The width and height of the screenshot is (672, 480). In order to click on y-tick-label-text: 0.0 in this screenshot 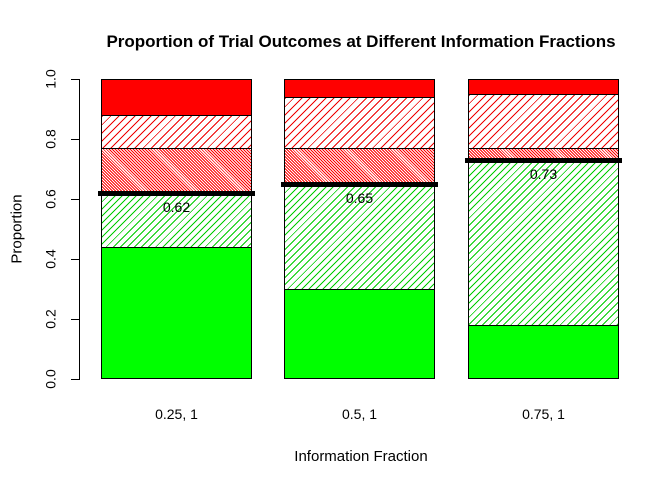, I will do `click(50, 379)`.